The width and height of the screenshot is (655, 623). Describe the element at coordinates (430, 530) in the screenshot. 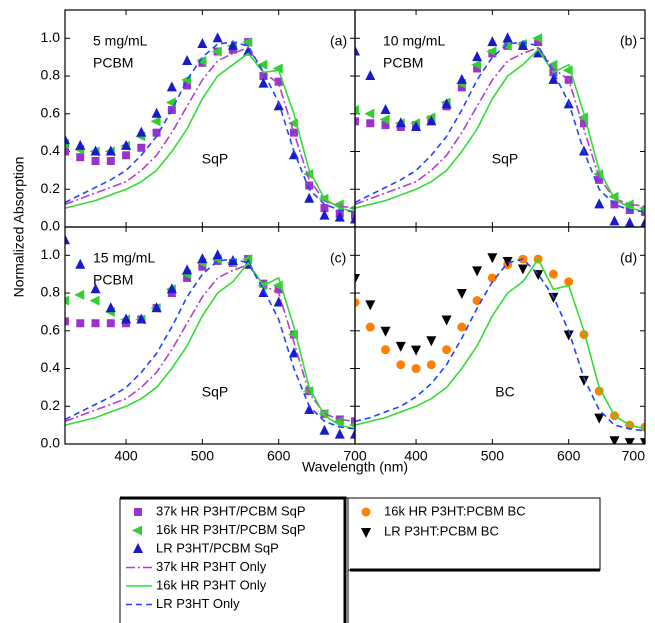

I see `legend-entry: LR P3HT:PCBM BC` at that location.